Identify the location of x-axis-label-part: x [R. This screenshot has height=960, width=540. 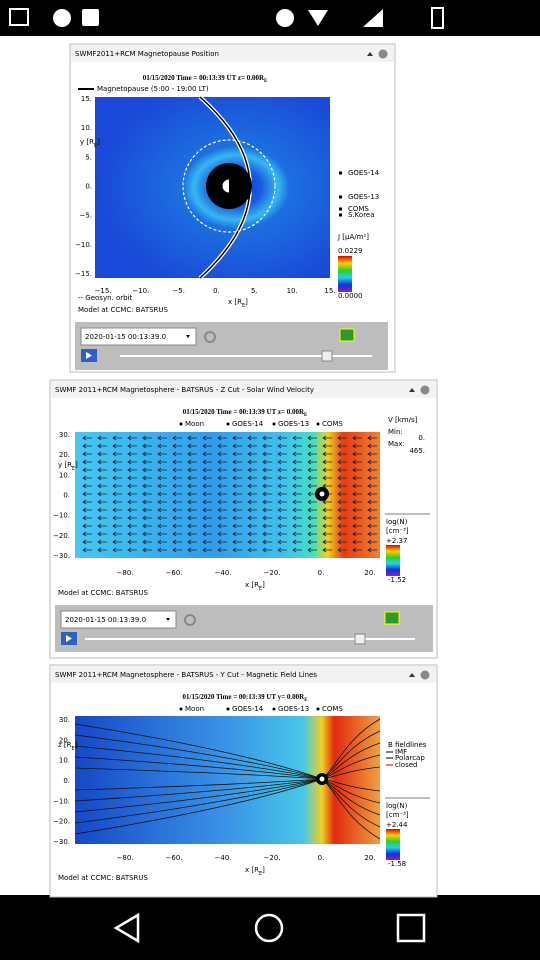
(235, 302).